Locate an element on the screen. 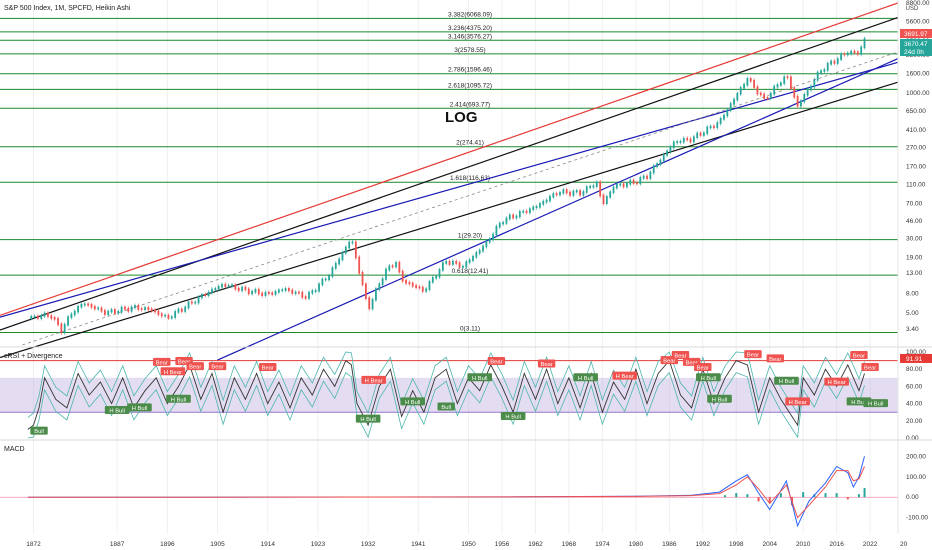 The height and width of the screenshot is (550, 932). time-axis-tick: 20 is located at coordinates (904, 544).